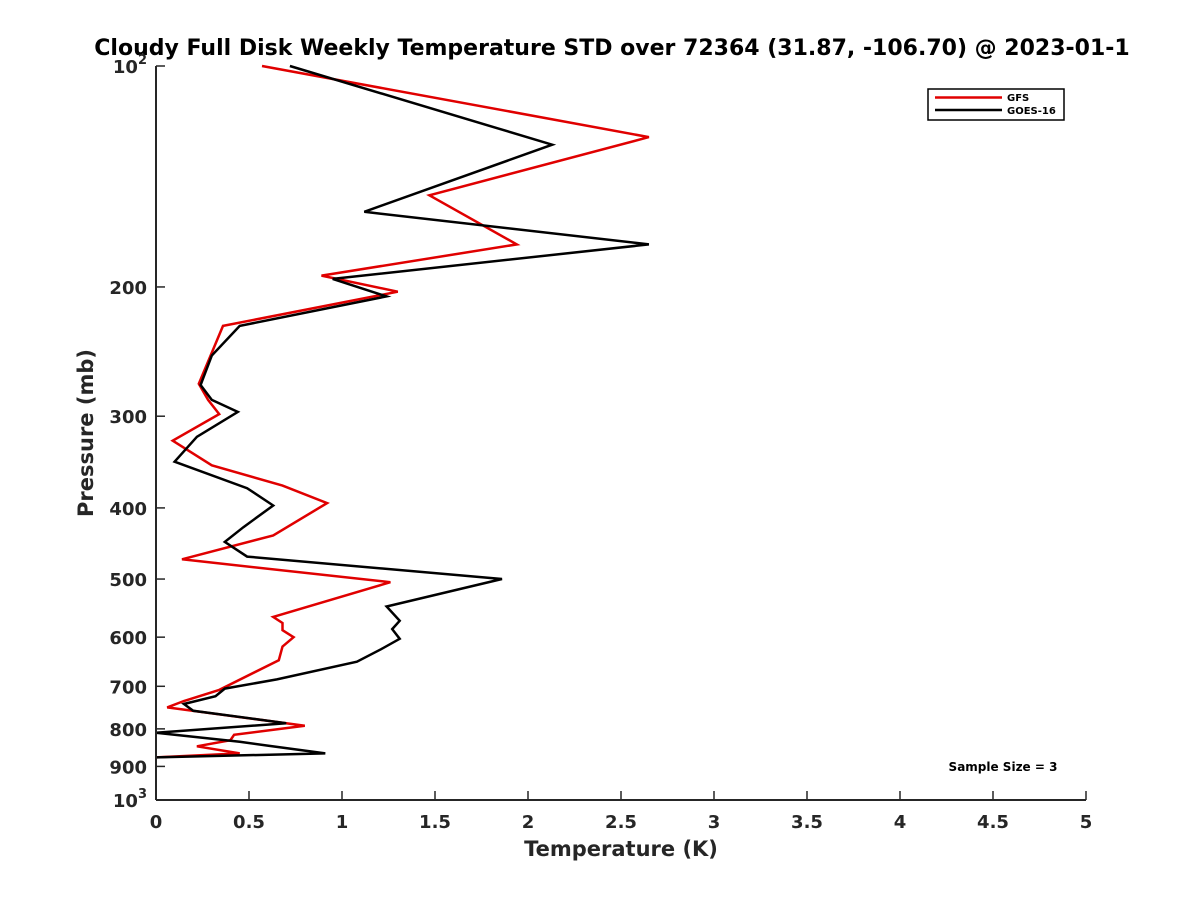  Describe the element at coordinates (621, 849) in the screenshot. I see `x-axis-label: Temperature (K)` at that location.